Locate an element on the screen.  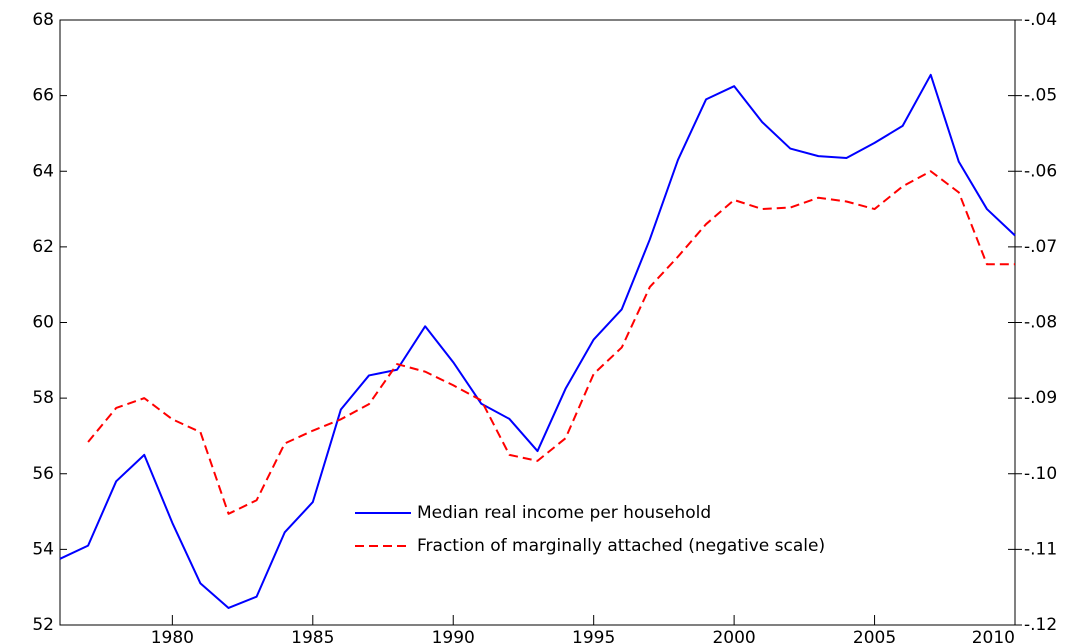
y-tick-label: 64 is located at coordinates (43, 171).